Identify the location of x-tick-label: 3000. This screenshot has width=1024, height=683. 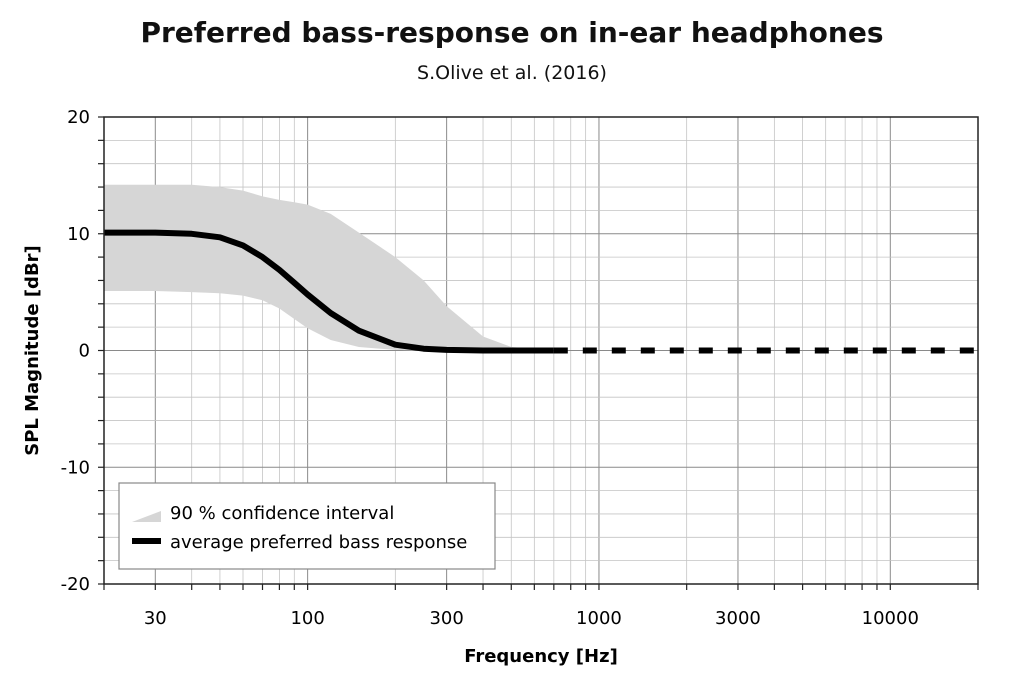
(738, 618).